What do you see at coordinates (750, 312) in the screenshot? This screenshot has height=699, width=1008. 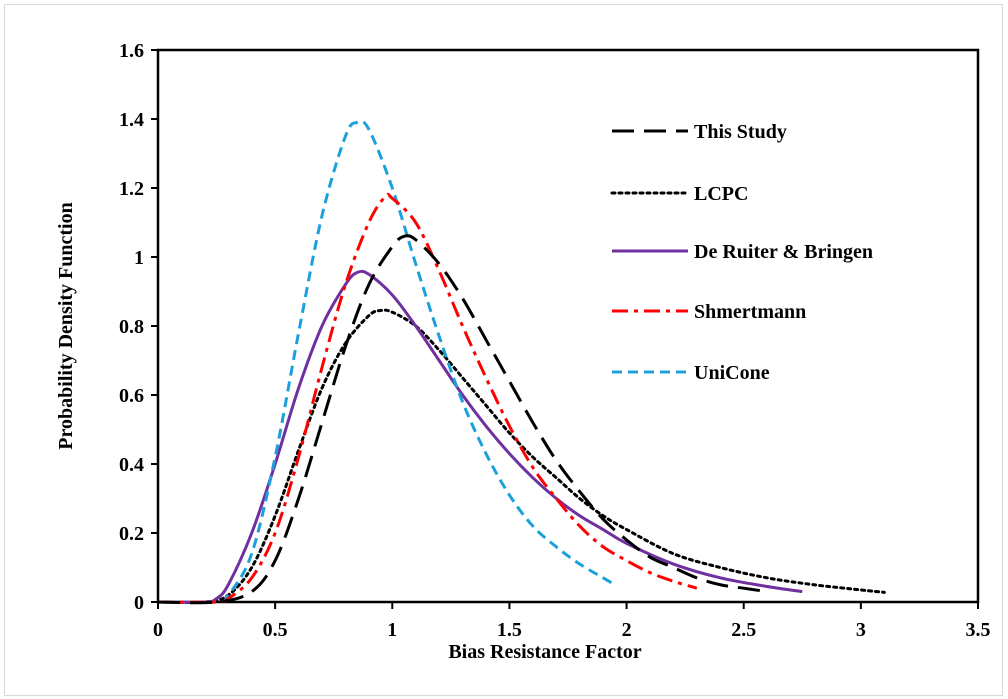 I see `legend-label: Shmertmann` at bounding box center [750, 312].